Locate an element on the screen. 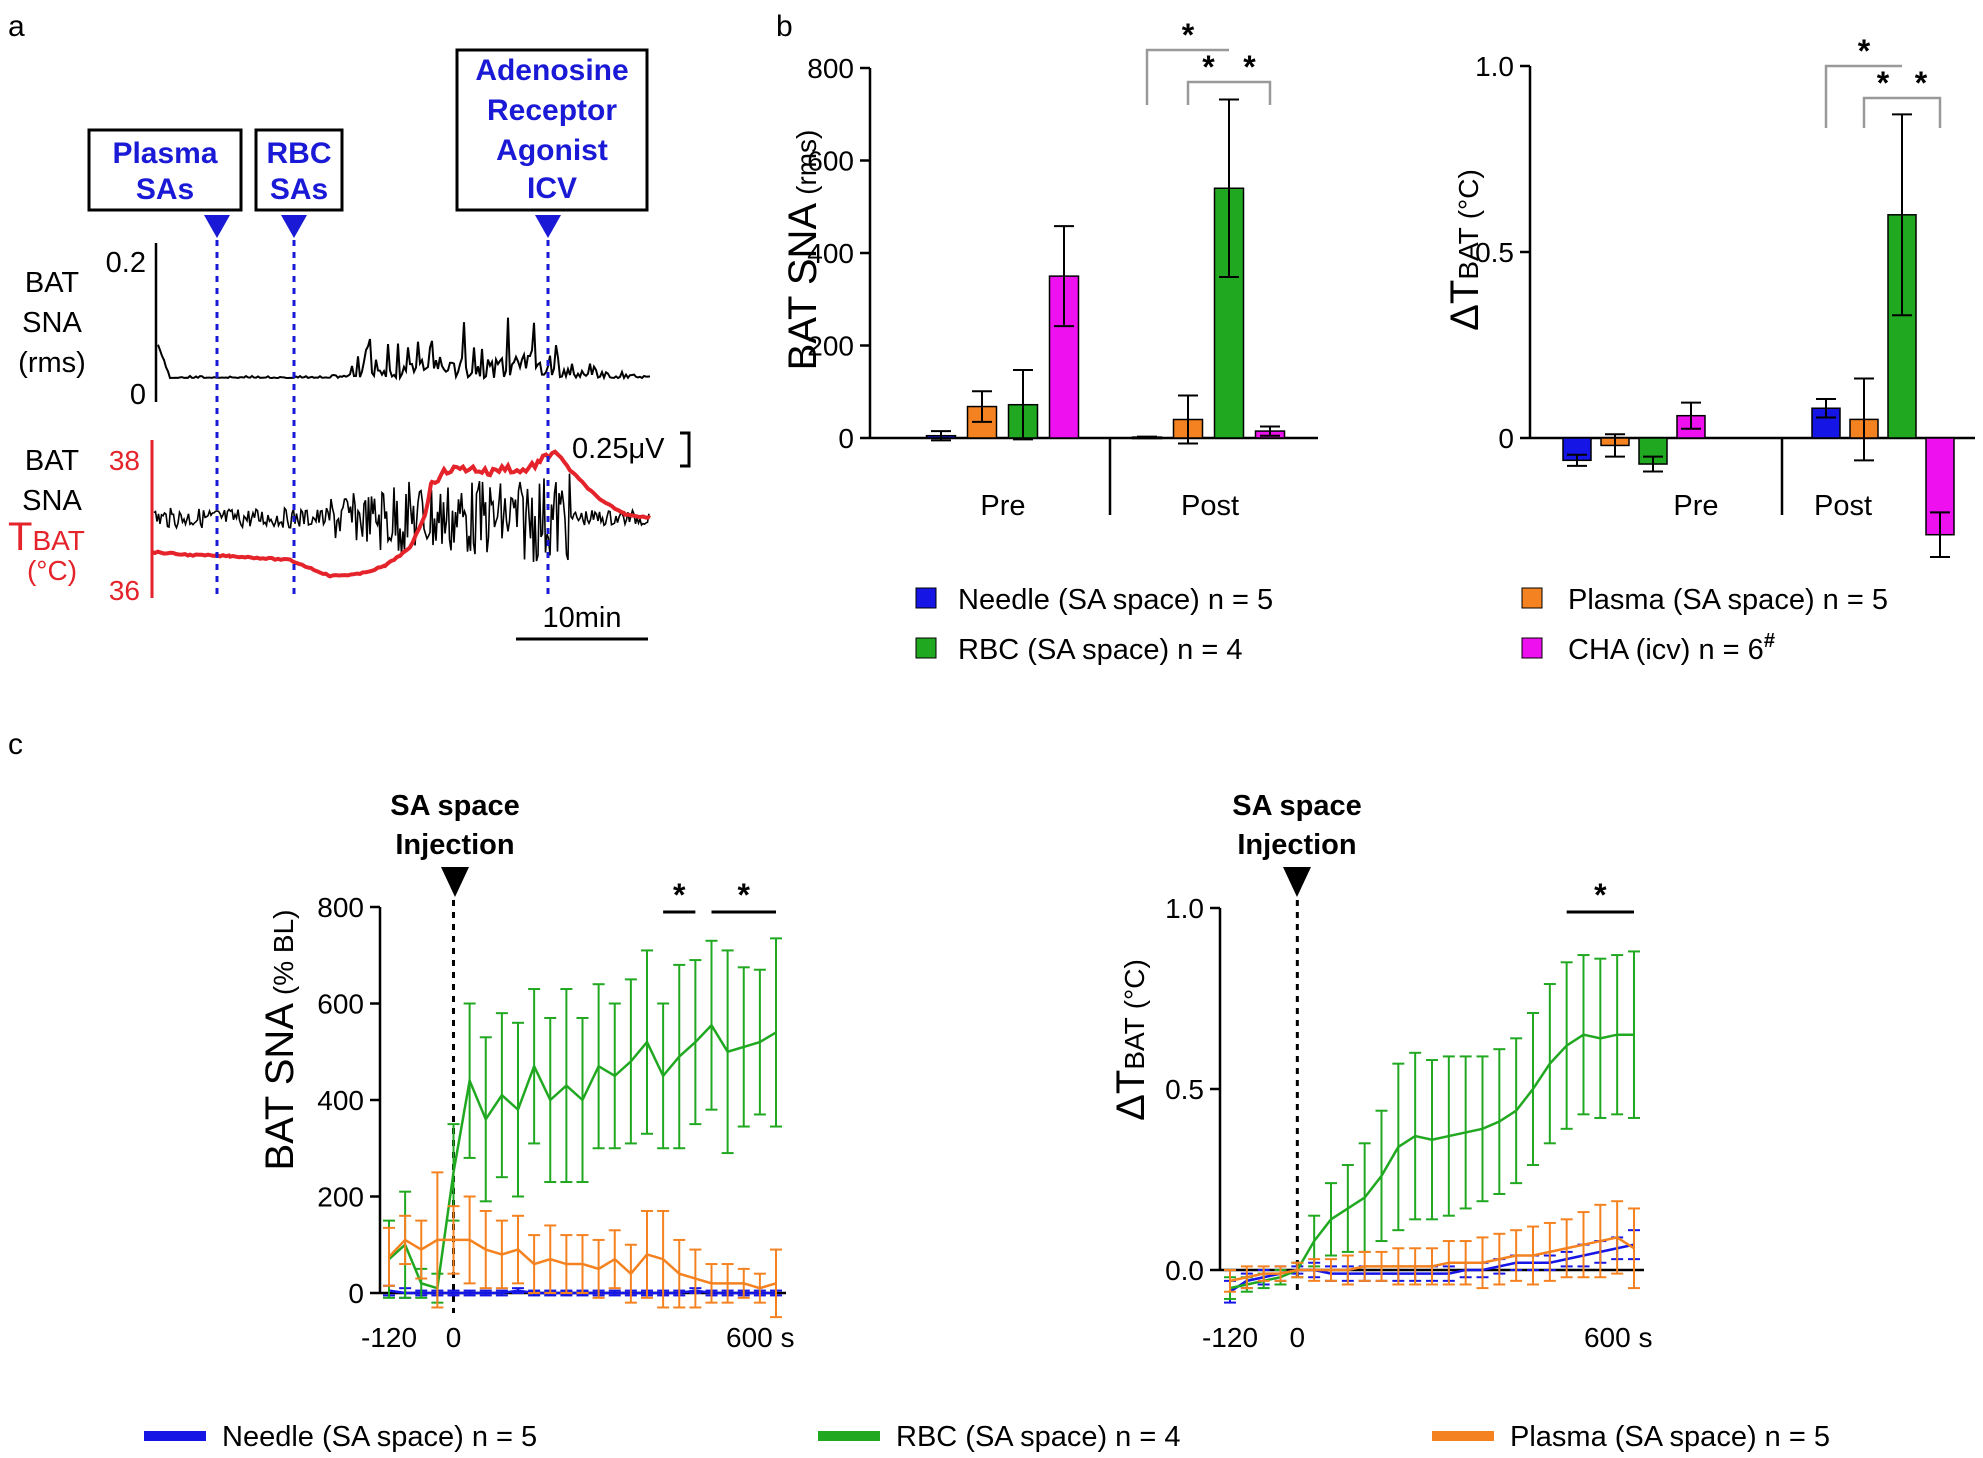 The width and height of the screenshot is (1983, 1458). b-left-ytick-label: 600 is located at coordinates (830, 161).